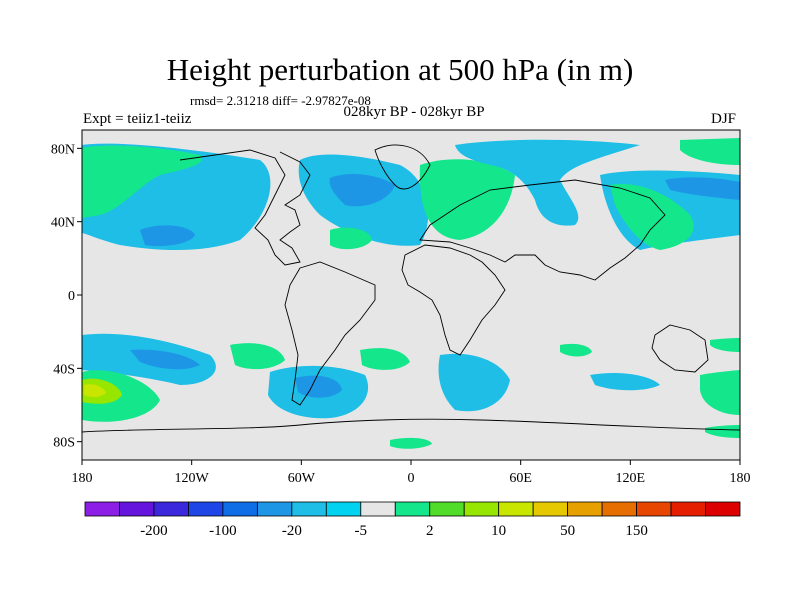  What do you see at coordinates (154, 531) in the screenshot?
I see `colorbar-label: -200` at bounding box center [154, 531].